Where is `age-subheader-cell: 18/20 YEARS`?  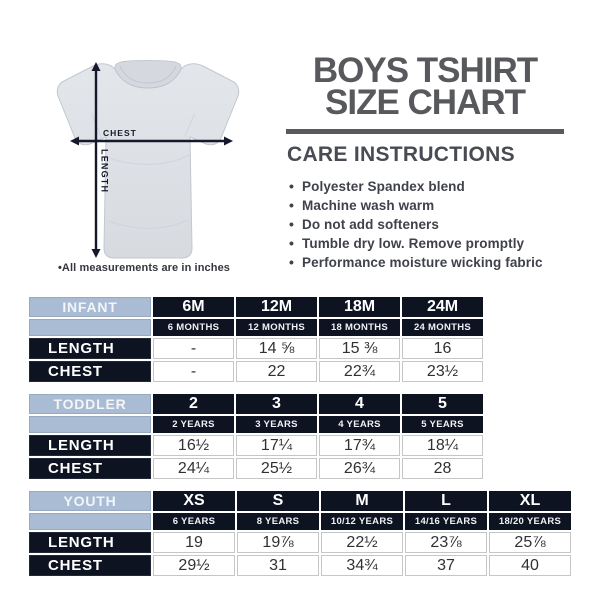
age-subheader-cell: 18/20 YEARS is located at coordinates (530, 521).